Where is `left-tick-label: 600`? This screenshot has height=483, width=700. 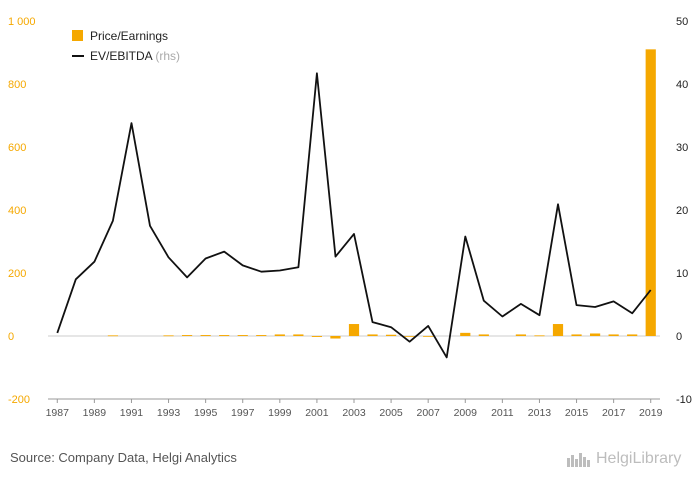
left-tick-label: 600 is located at coordinates (17, 148).